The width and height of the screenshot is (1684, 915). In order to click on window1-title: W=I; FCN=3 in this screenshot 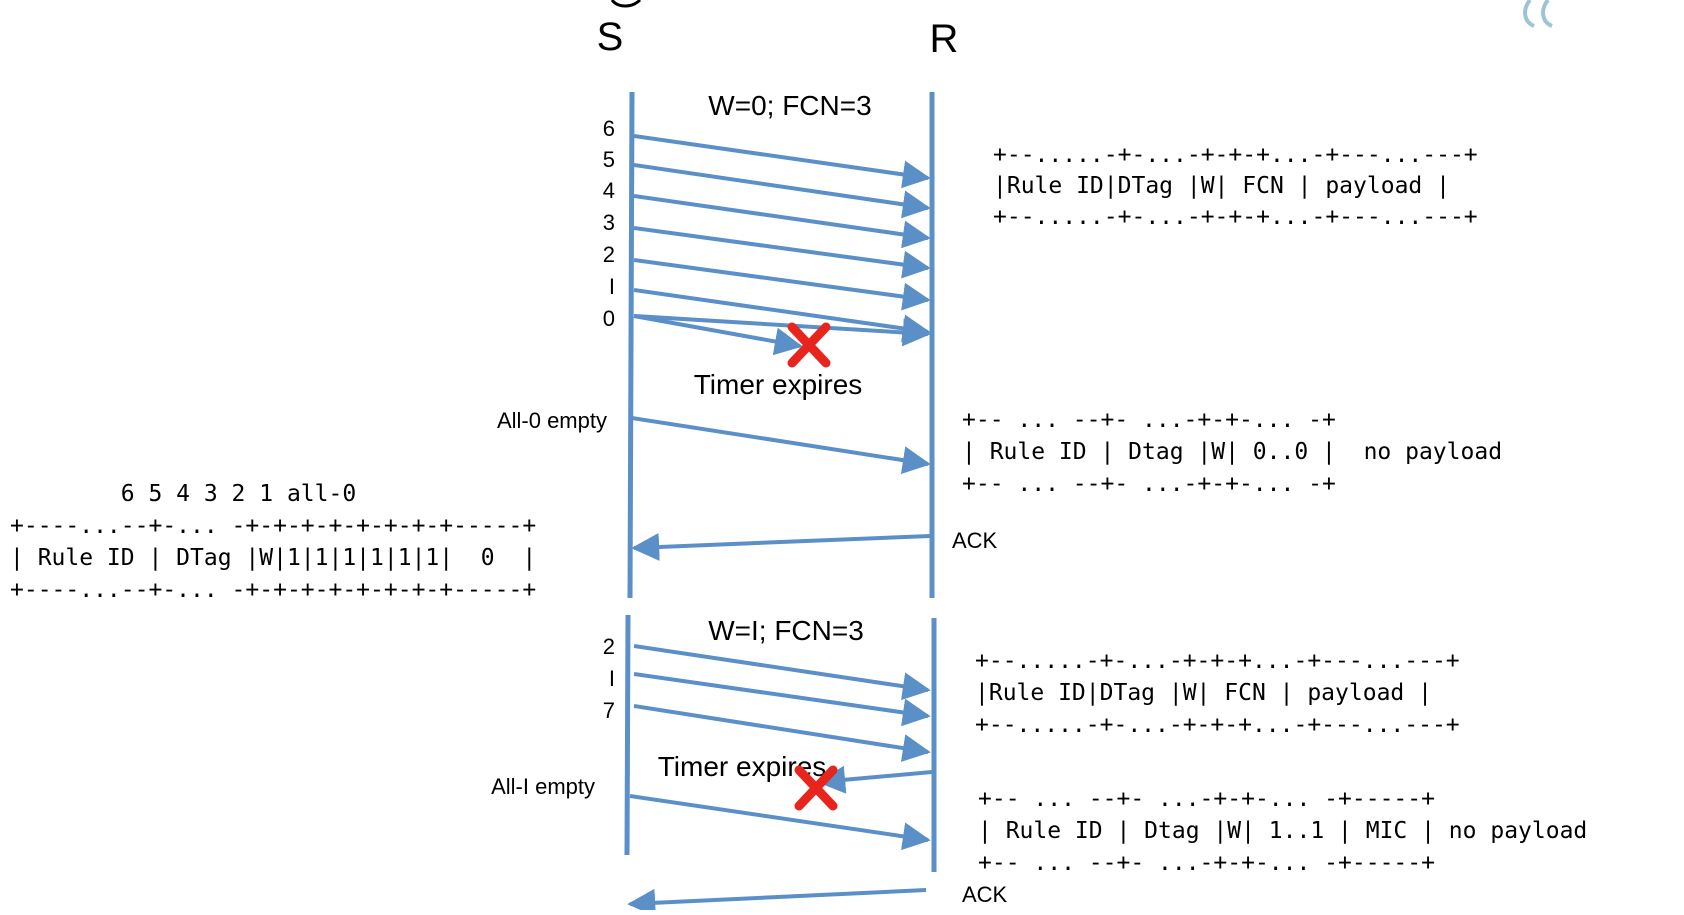, I will do `click(786, 630)`.